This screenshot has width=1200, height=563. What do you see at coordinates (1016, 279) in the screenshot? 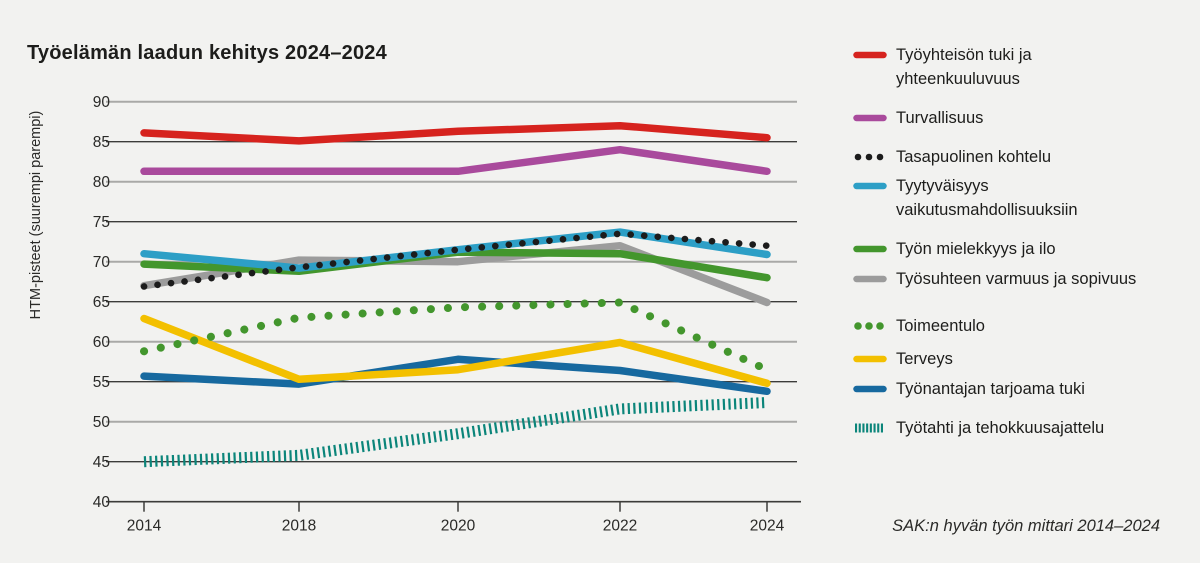
I see `legend-item-label: Työsuhteen varmuus ja sopivuus` at bounding box center [1016, 279].